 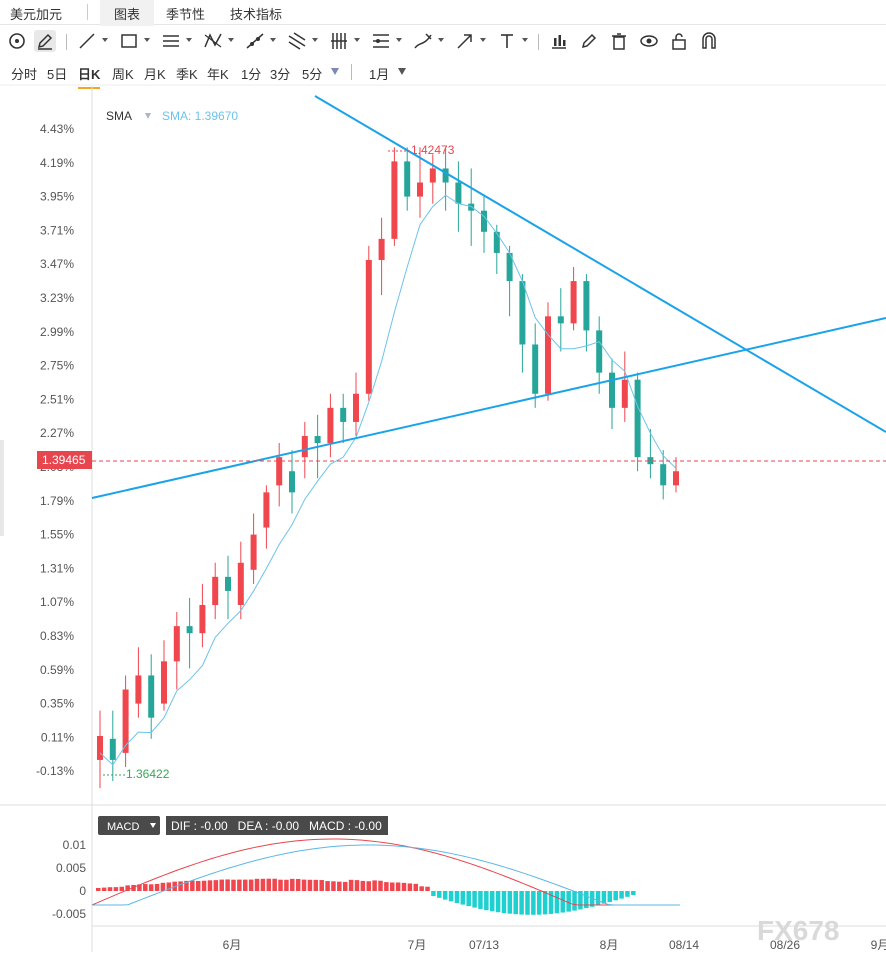 What do you see at coordinates (256, 14) in the screenshot?
I see `tab-indicators: 技术指标` at bounding box center [256, 14].